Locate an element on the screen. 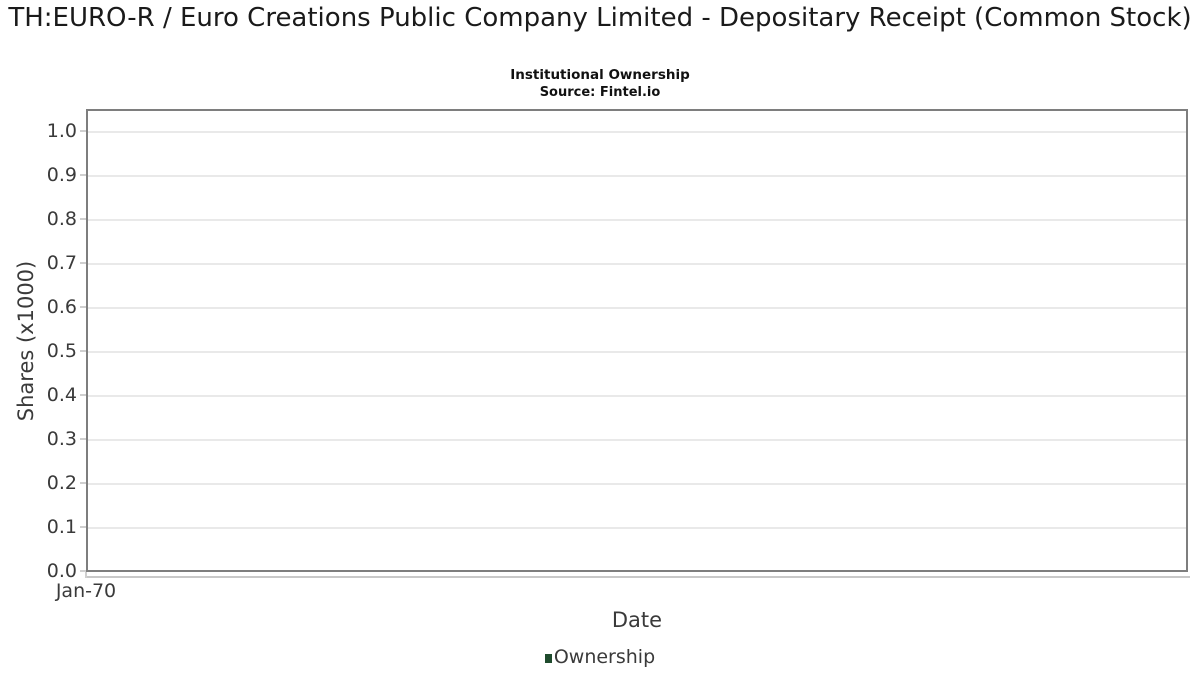  chart-subtitle: Institutional Ownership is located at coordinates (600, 75).